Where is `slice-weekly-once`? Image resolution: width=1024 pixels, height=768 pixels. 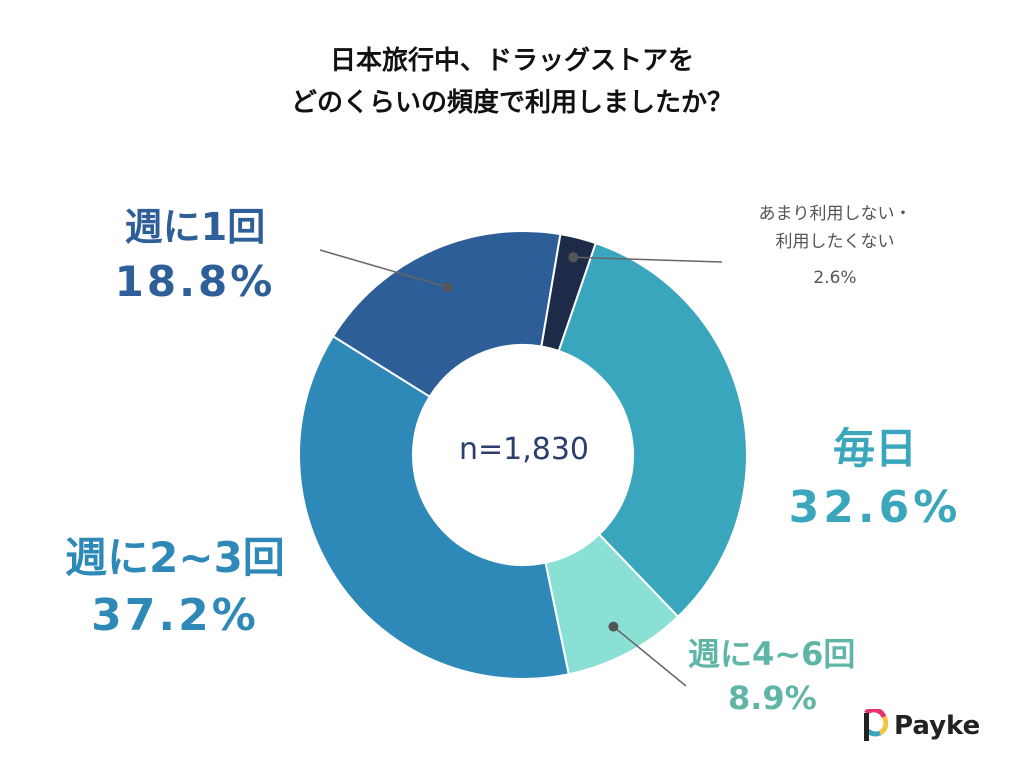
slice-weekly-once is located at coordinates (446, 314).